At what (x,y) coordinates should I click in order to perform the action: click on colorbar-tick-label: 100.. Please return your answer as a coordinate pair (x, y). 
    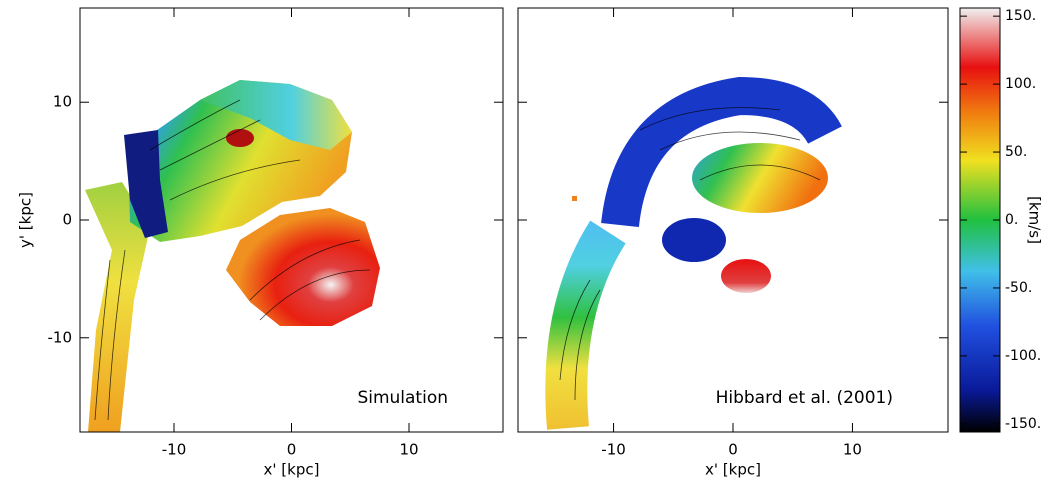
    Looking at the image, I should click on (1020, 84).